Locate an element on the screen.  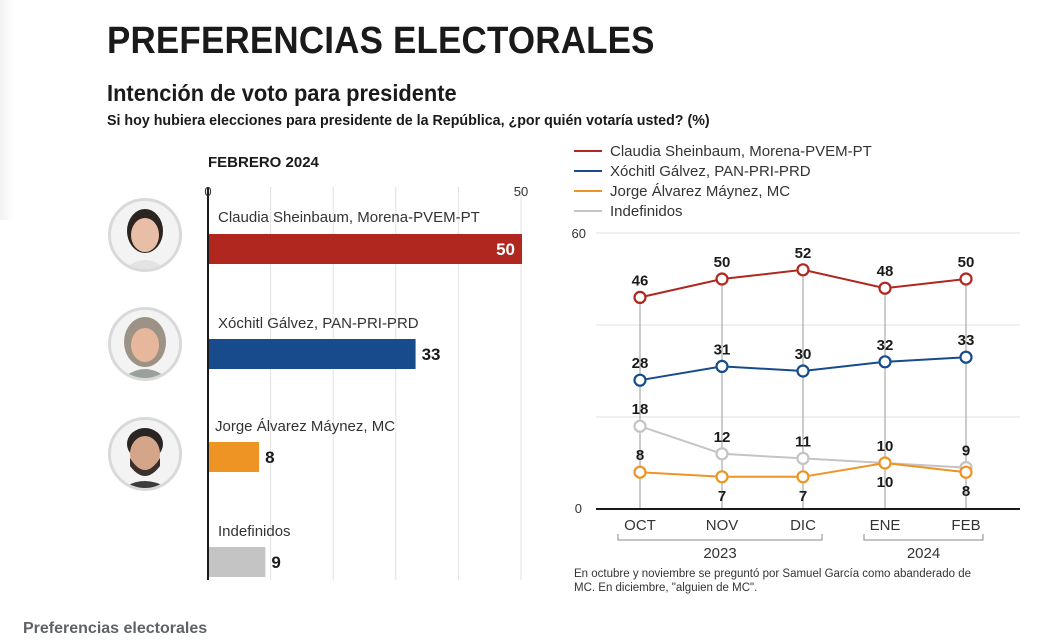
y-tick-label: 60 is located at coordinates (579, 233).